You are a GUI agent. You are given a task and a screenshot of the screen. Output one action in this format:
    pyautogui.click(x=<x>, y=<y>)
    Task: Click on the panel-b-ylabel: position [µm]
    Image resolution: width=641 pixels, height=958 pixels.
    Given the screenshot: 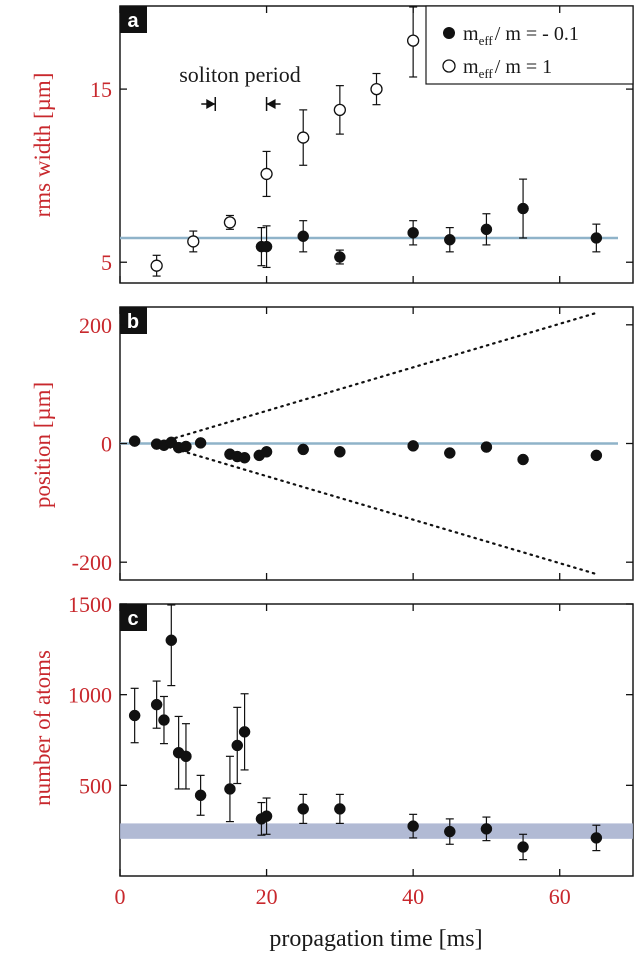 What is the action you would take?
    pyautogui.click(x=42, y=445)
    